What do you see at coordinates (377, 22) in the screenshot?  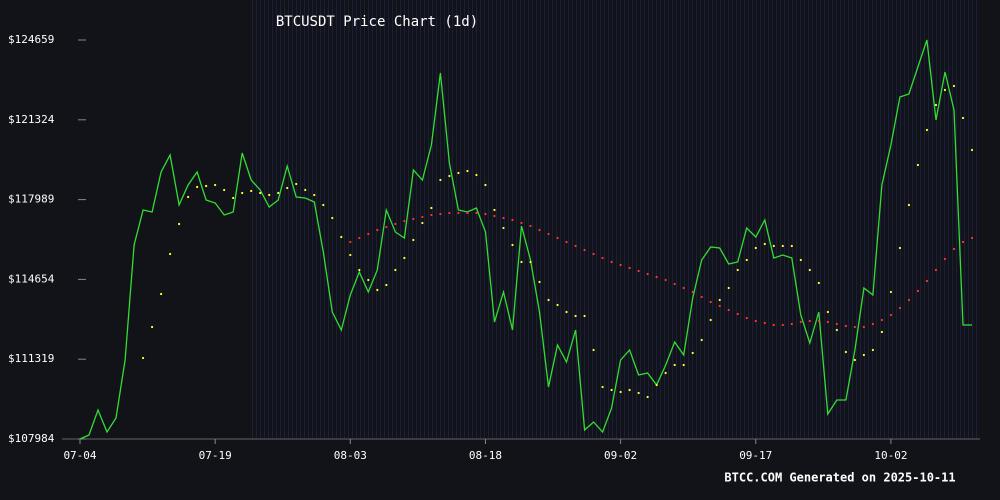 I see `chart-title: BTCUSDT Price Chart (1d)` at bounding box center [377, 22].